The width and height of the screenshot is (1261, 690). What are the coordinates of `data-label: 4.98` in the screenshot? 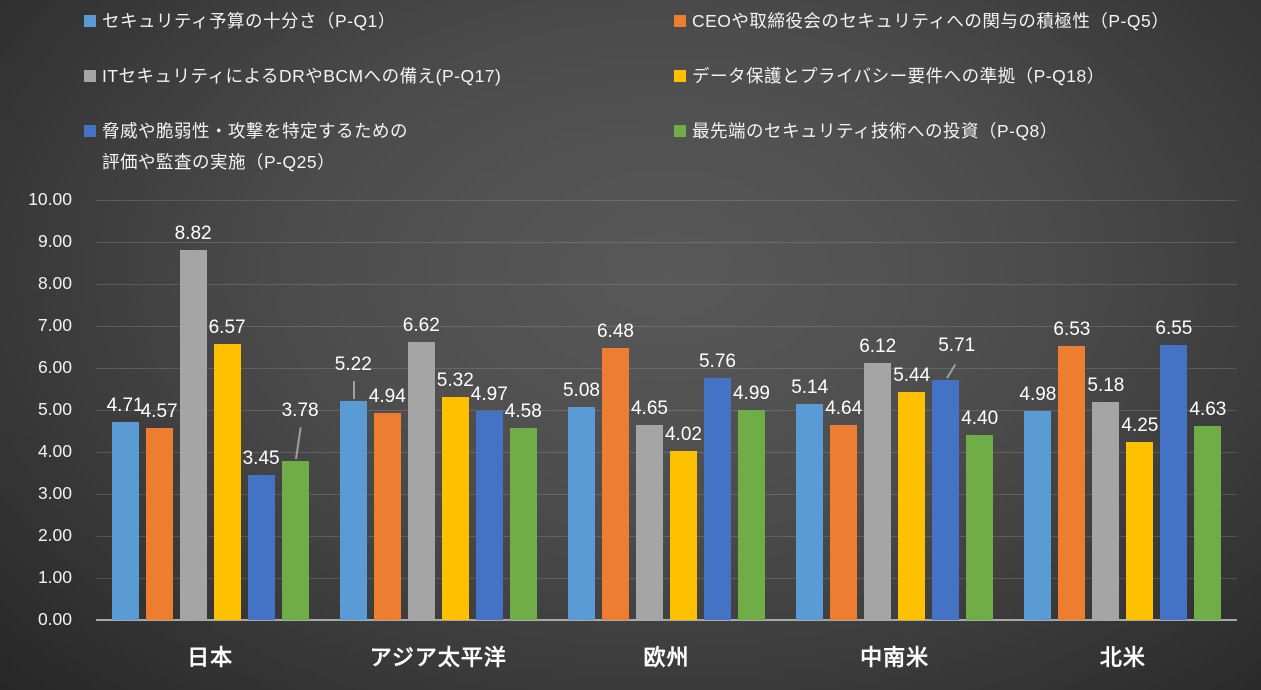 It's located at (1038, 394).